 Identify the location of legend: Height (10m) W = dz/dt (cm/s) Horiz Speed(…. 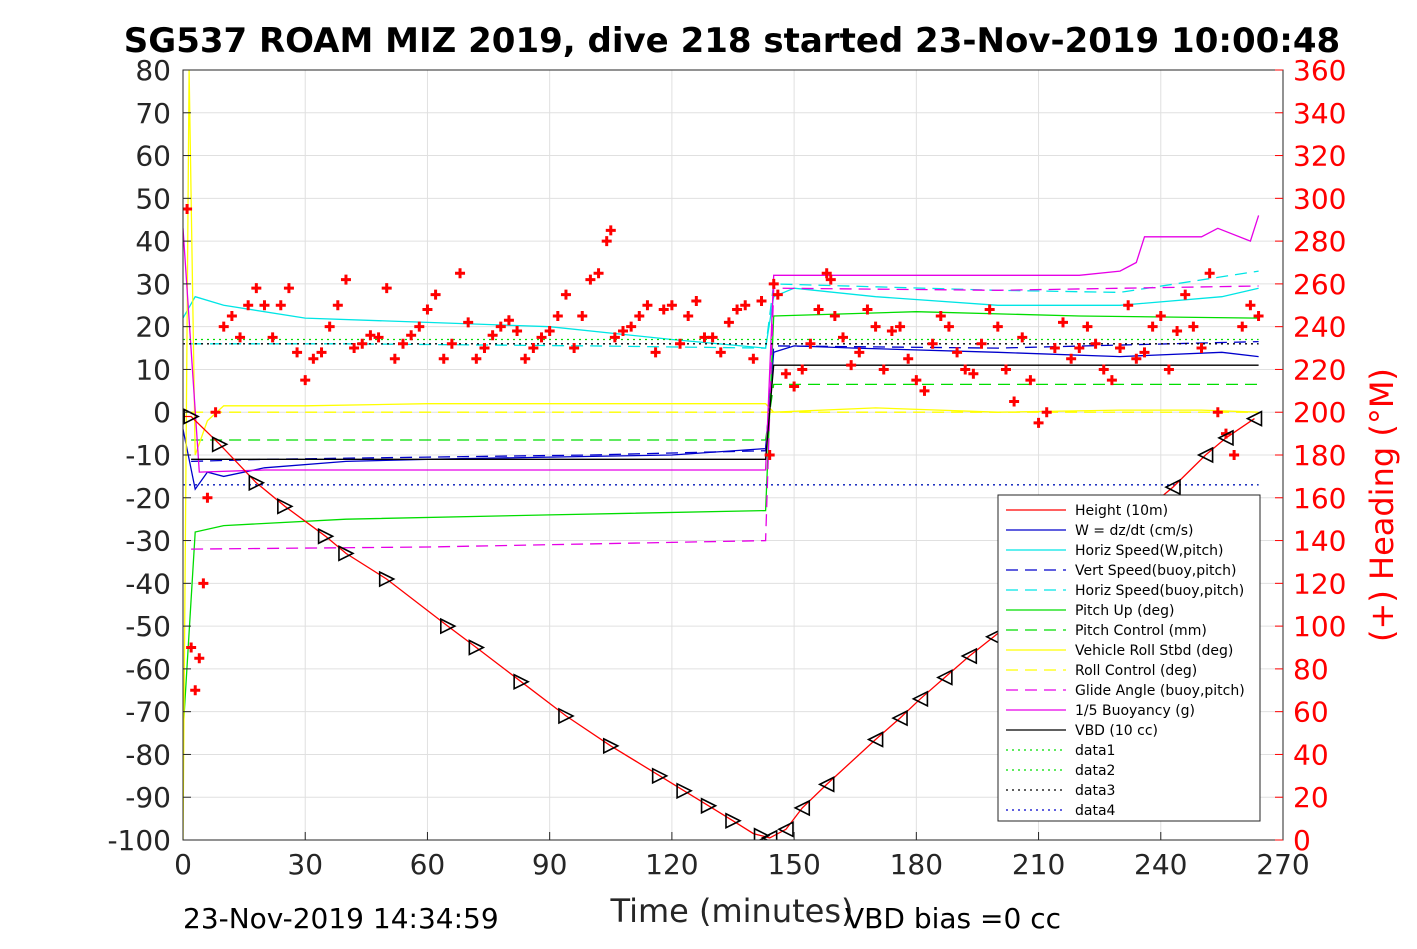
(1129, 658).